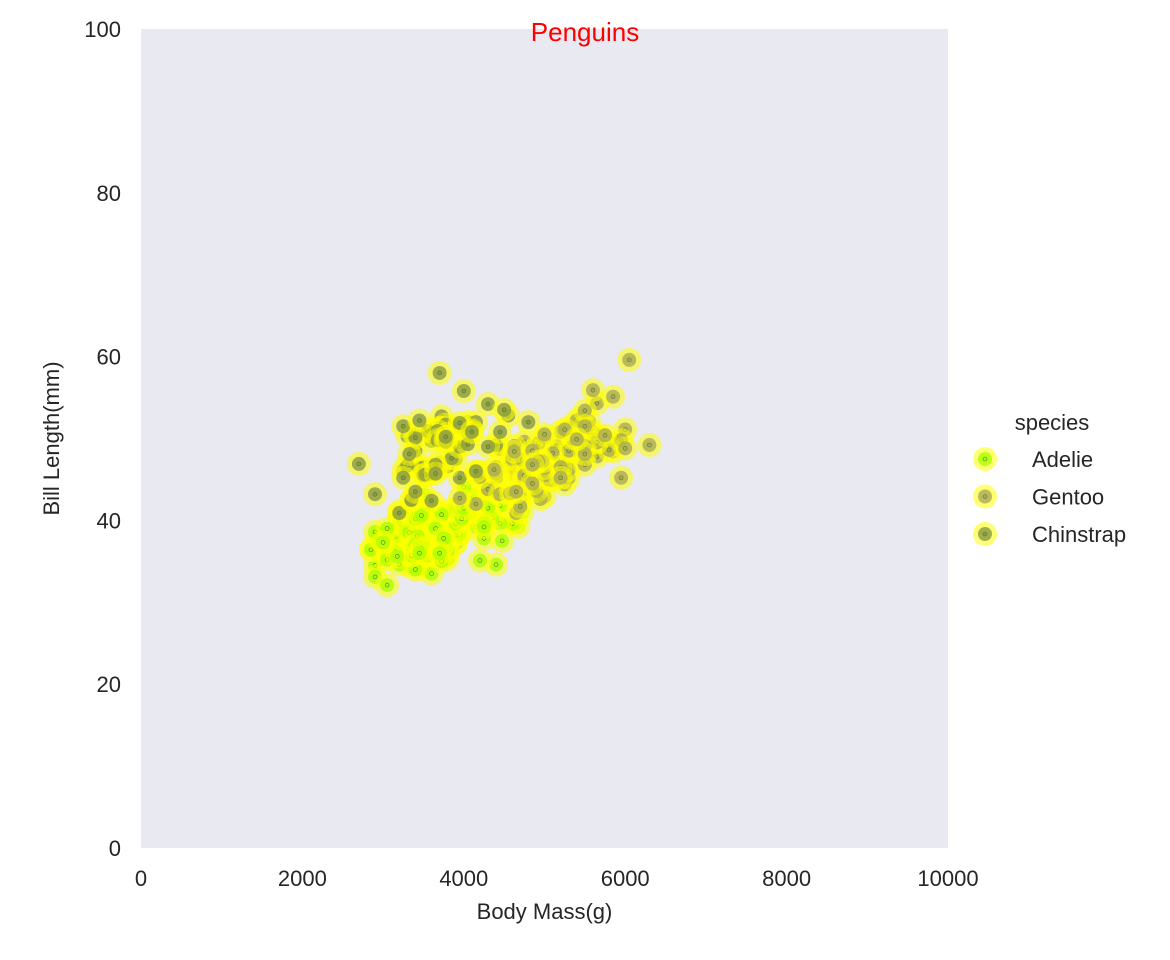 The width and height of the screenshot is (1170, 960). I want to click on legend-title: species, so click(1052, 422).